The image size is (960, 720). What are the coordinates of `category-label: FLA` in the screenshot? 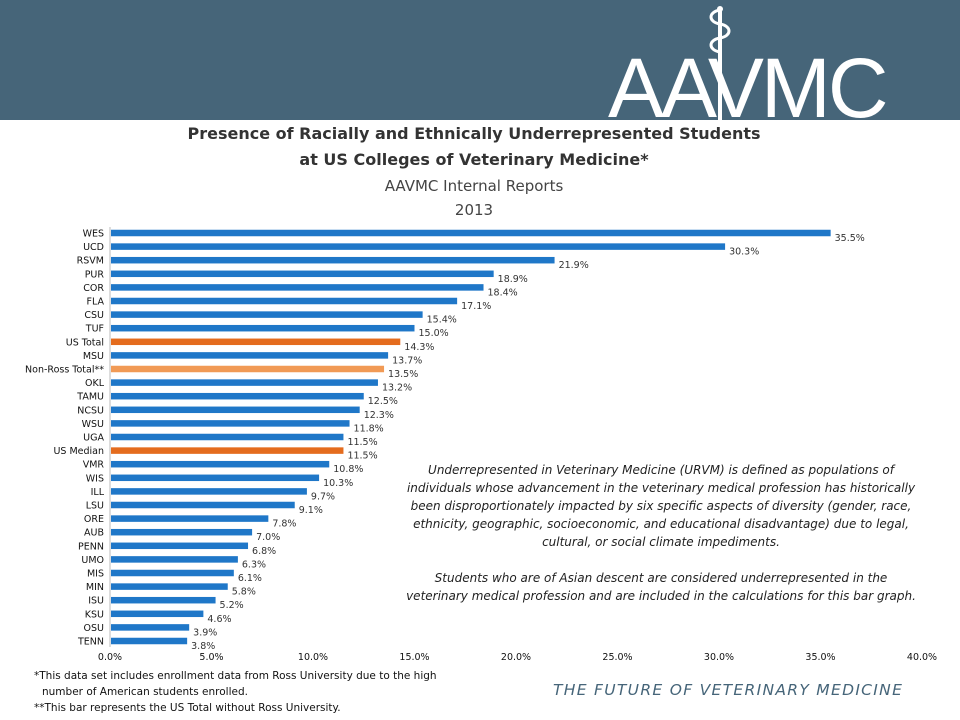 It's located at (96, 302).